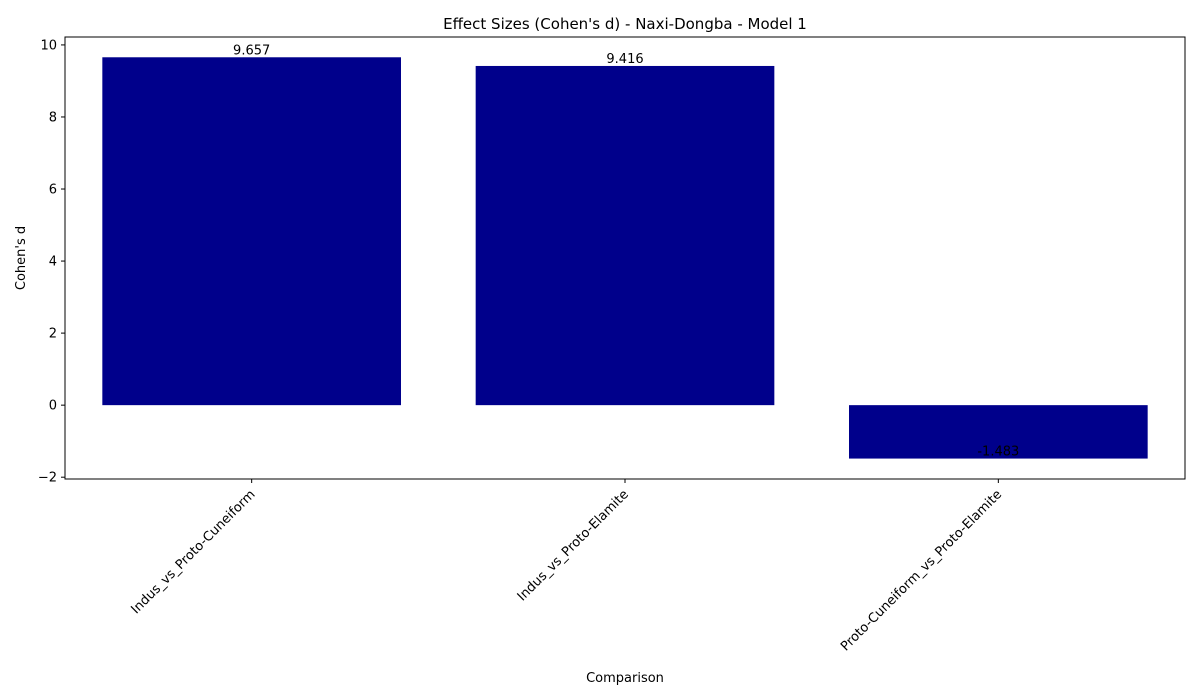  I want to click on x-tick-label: Indus_vs_Proto-Elamite, so click(573, 545).